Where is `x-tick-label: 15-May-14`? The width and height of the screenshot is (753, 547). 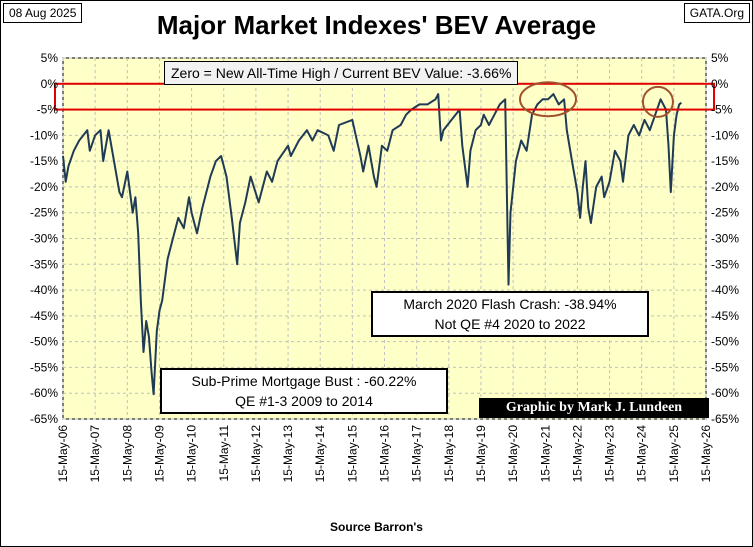 x-tick-label: 15-May-14 is located at coordinates (320, 454).